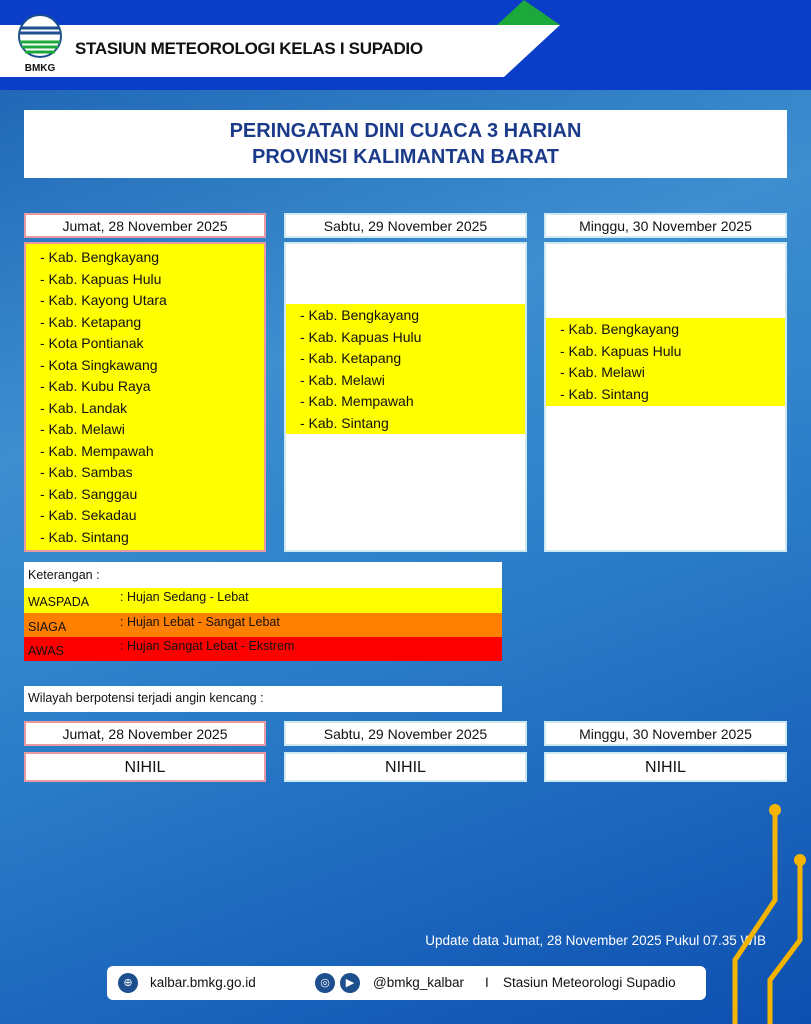  What do you see at coordinates (405, 767) in the screenshot?
I see `wind-day2-value: NIHIL` at bounding box center [405, 767].